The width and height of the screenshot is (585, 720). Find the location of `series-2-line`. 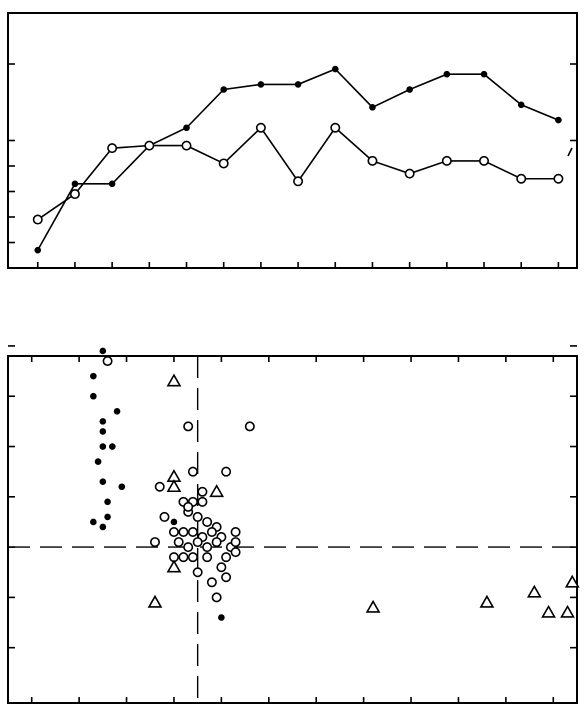

series-2-line is located at coordinates (298, 173).